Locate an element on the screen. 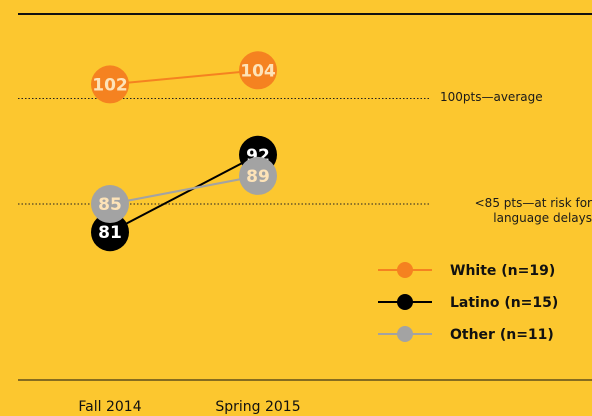 The width and height of the screenshot is (592, 416). data-label: 85 is located at coordinates (110, 205).